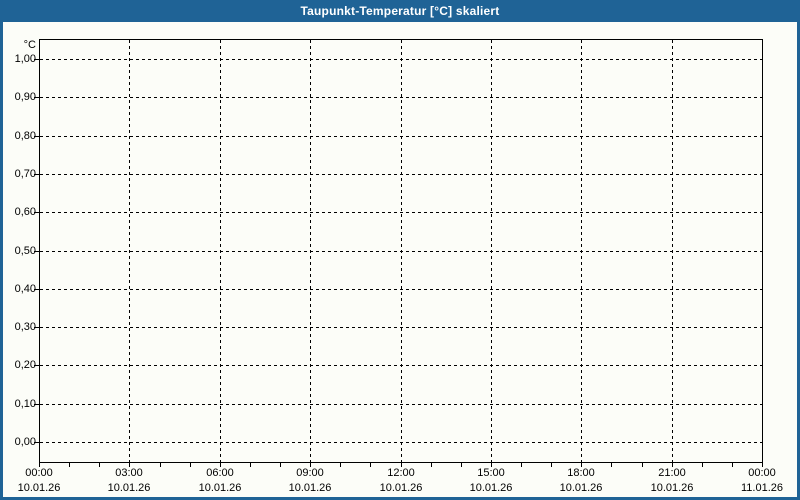  What do you see at coordinates (491, 473) in the screenshot?
I see `x-axis-time-label: 15:00` at bounding box center [491, 473].